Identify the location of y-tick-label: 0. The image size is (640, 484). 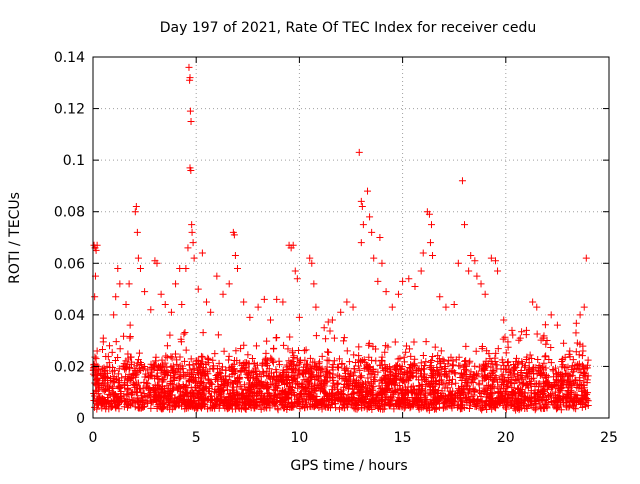
(80, 419).